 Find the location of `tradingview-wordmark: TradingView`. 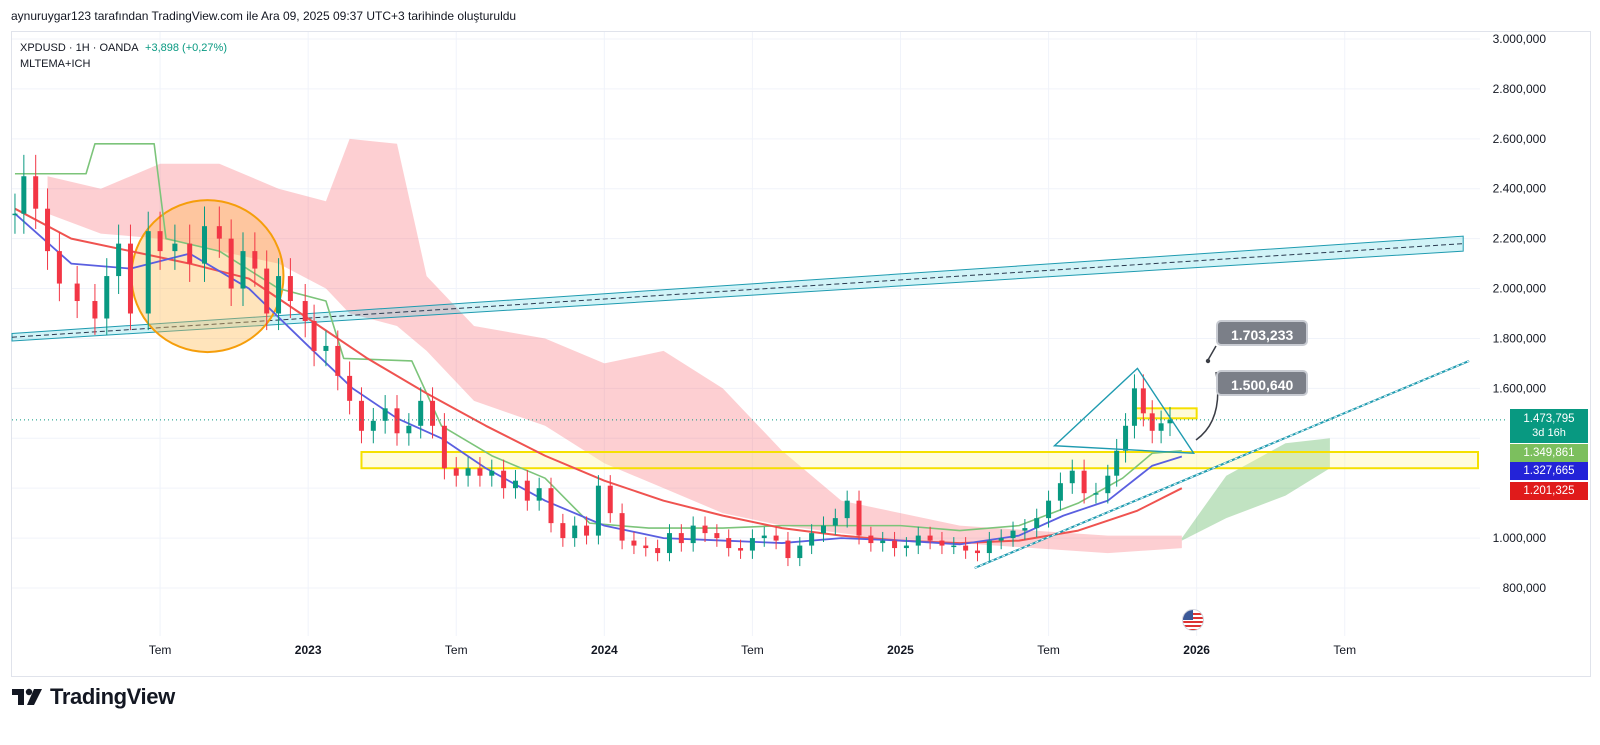

tradingview-wordmark: TradingView is located at coordinates (112, 696).